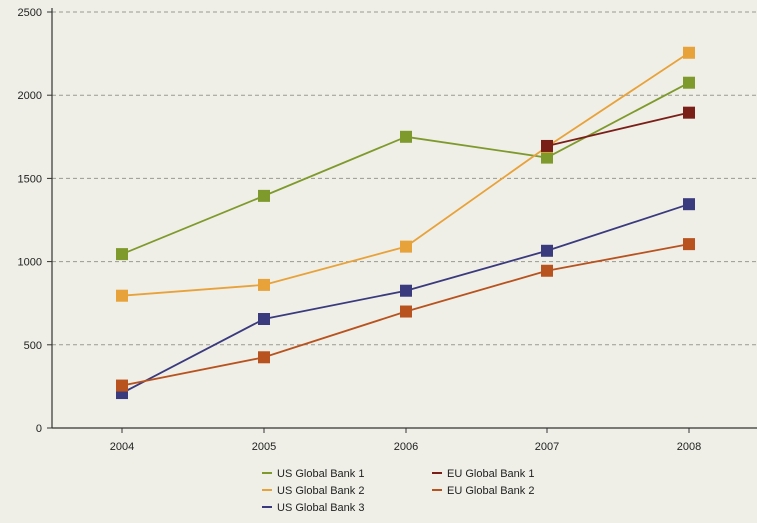  What do you see at coordinates (30, 96) in the screenshot?
I see `y-tick-label: 2000` at bounding box center [30, 96].